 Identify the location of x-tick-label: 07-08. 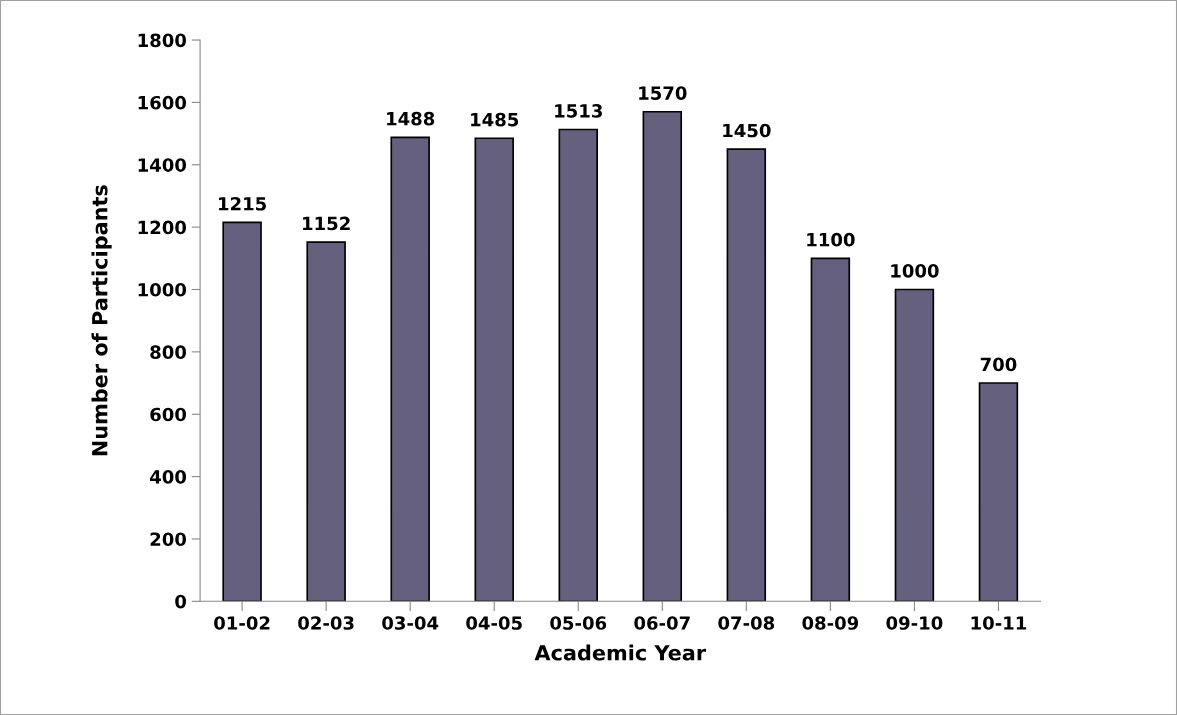
(746, 623).